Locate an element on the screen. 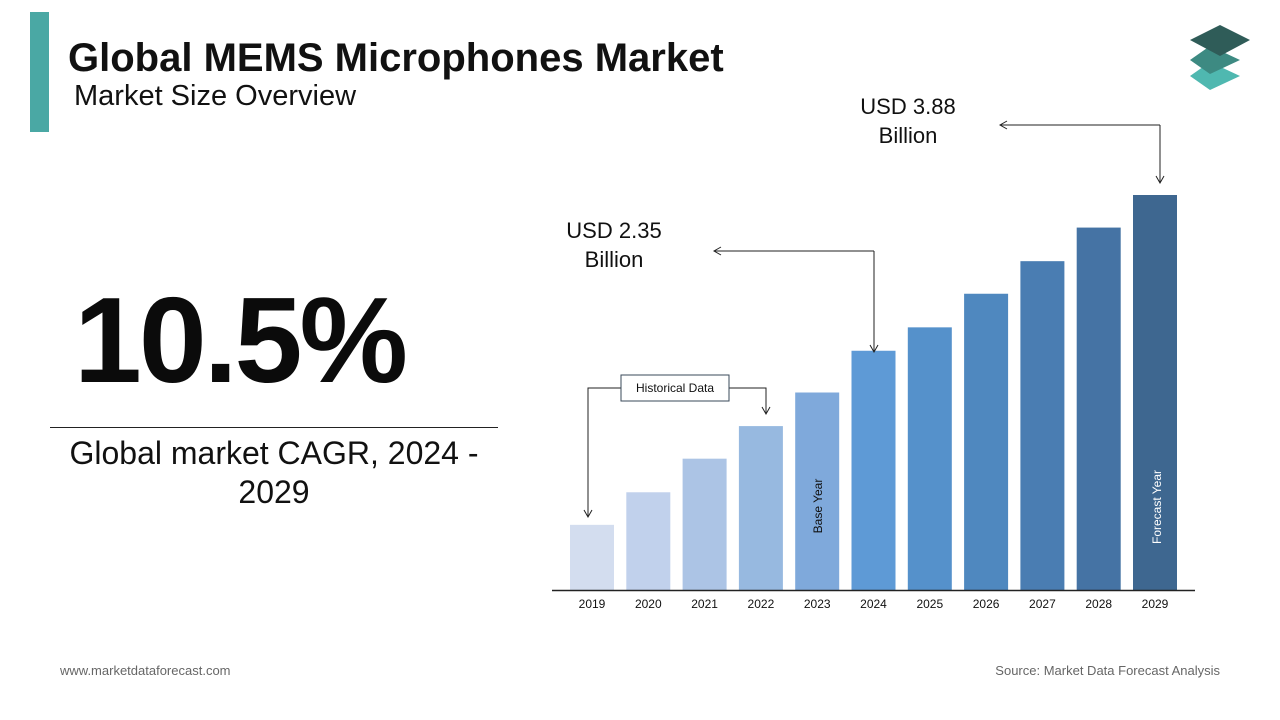  base-year-label: Base Year is located at coordinates (818, 506).